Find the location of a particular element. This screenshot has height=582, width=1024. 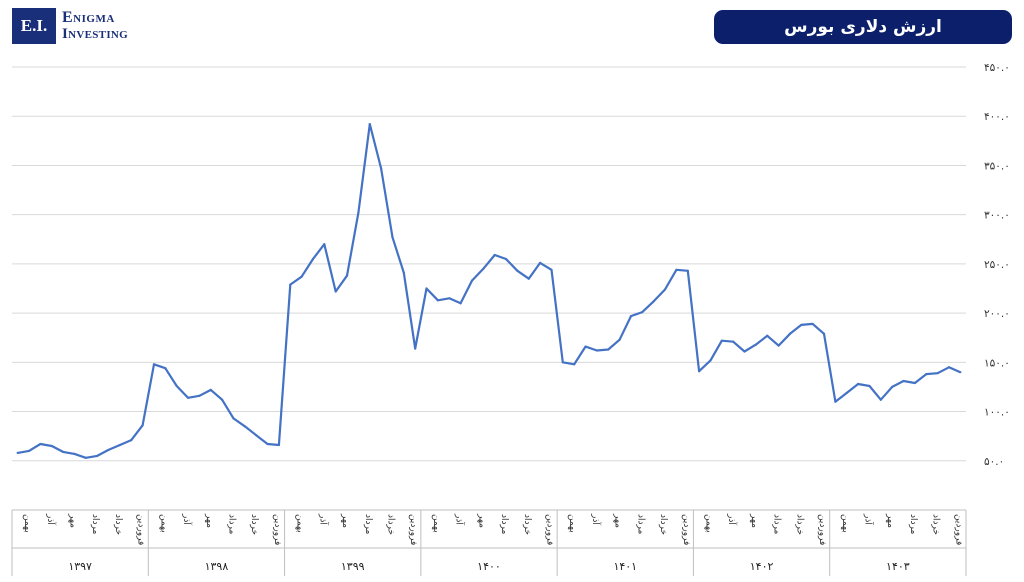

brand-name-line1: Enigma is located at coordinates (88, 17).